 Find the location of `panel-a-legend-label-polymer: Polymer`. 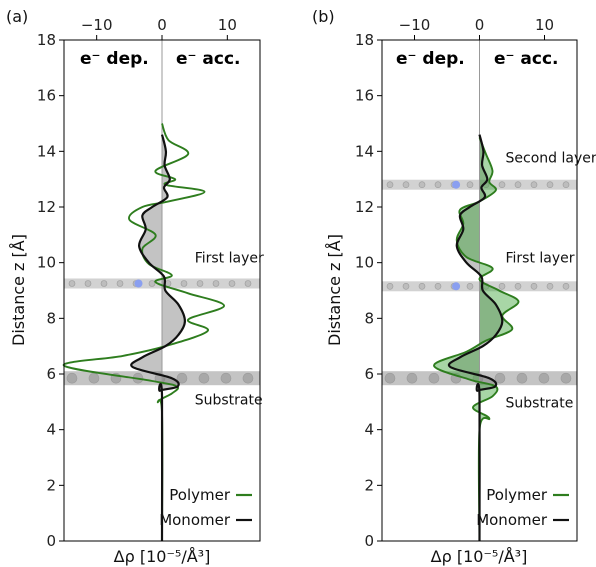

panel-a-legend-label-polymer: Polymer is located at coordinates (200, 495).